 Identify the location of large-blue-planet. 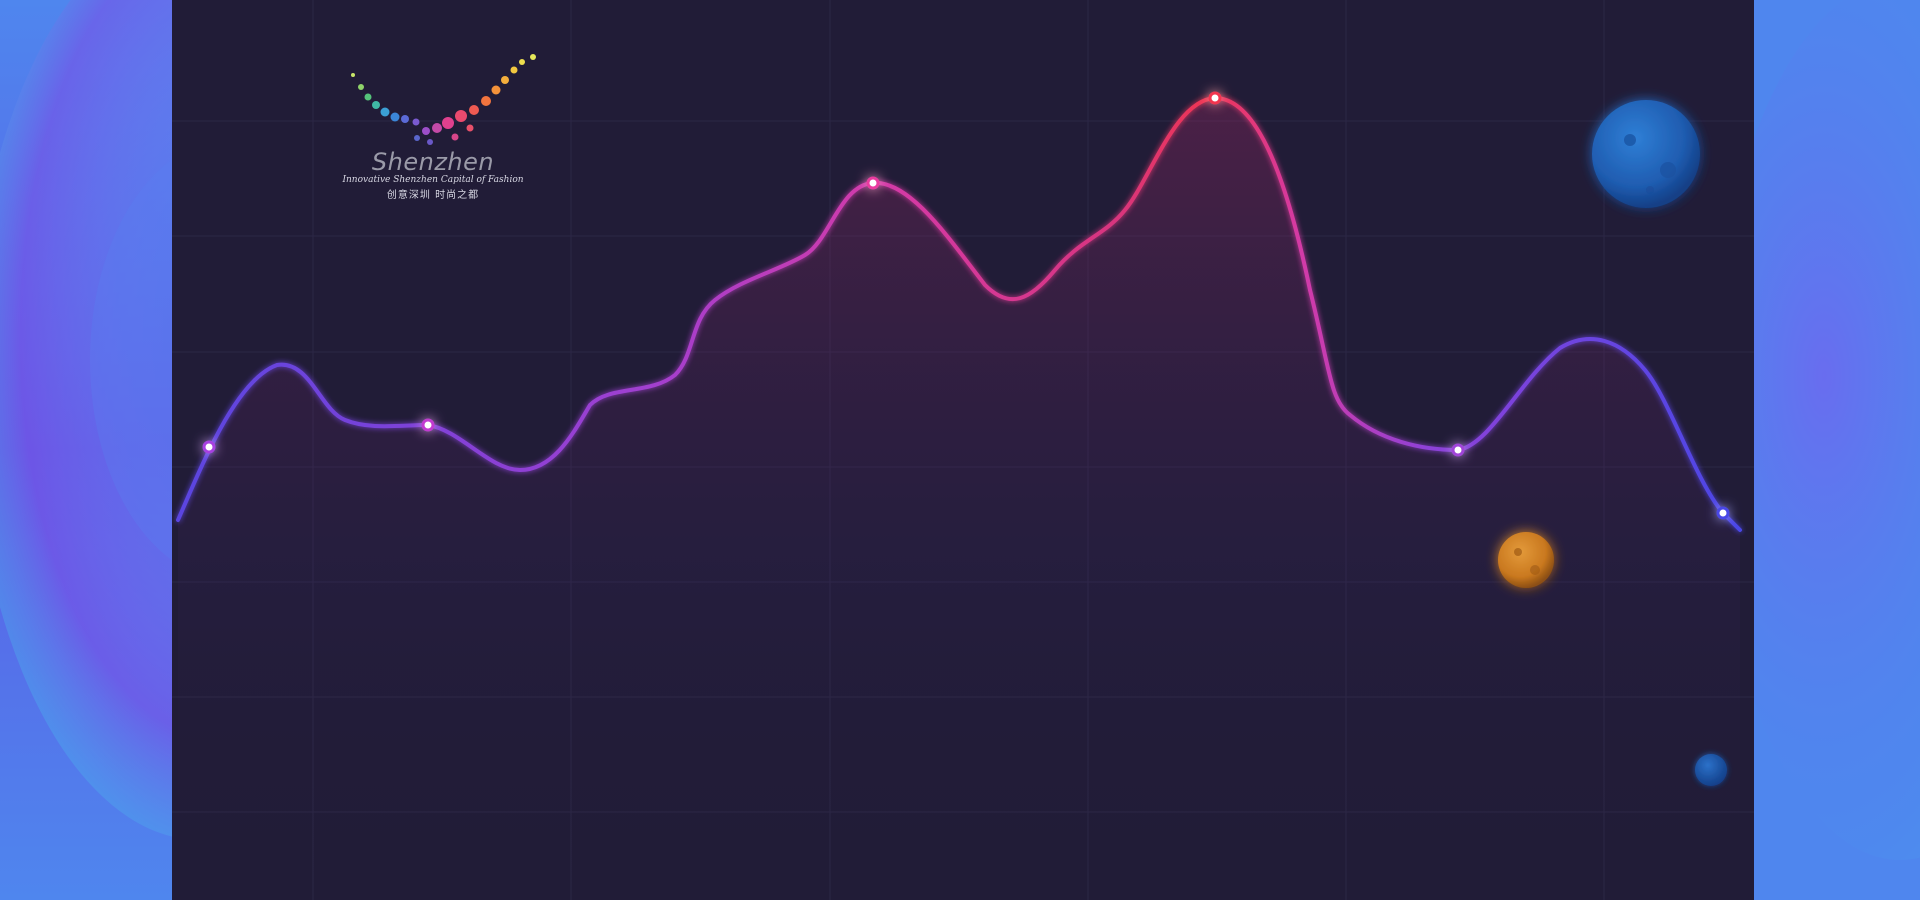
(1646, 154).